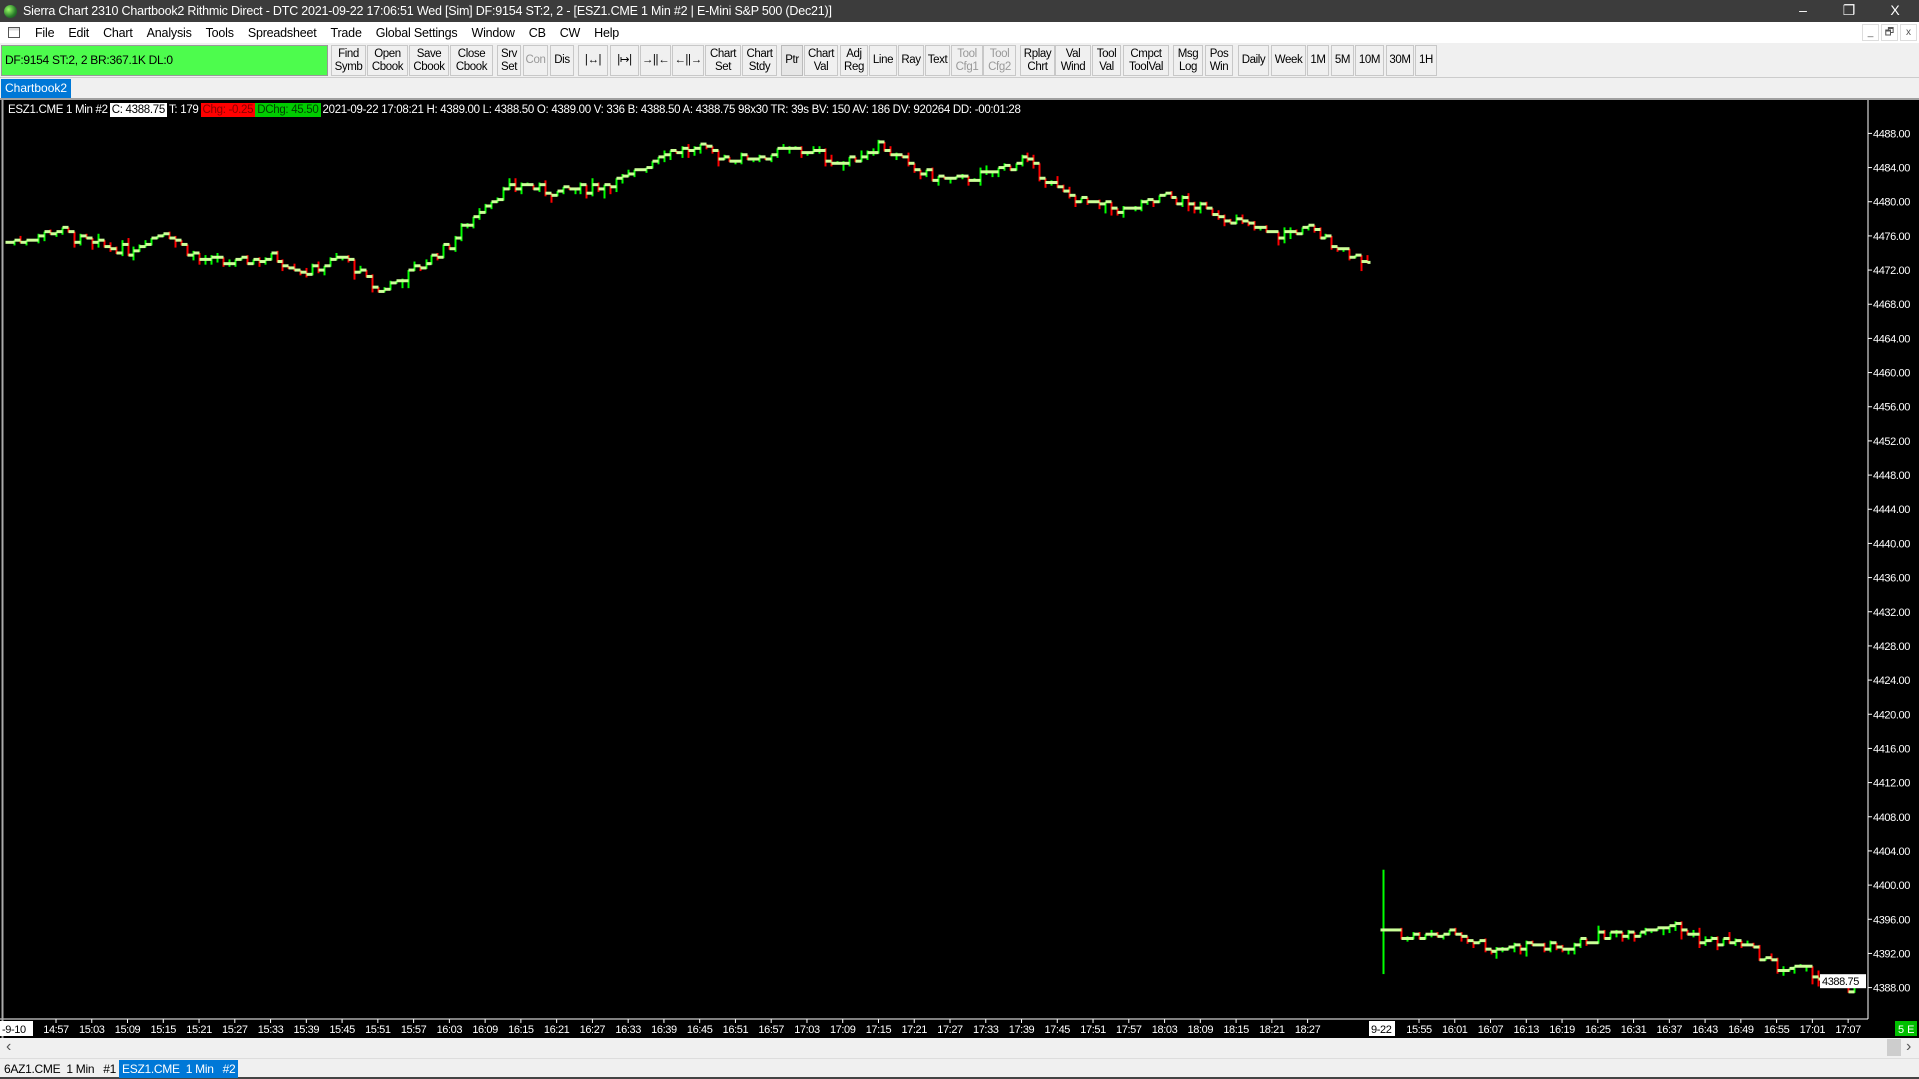 Image resolution: width=1919 pixels, height=1079 pixels. What do you see at coordinates (60, 1069) in the screenshot?
I see `tab-chart-1: 6AZ1.CME 1 Min #1` at bounding box center [60, 1069].